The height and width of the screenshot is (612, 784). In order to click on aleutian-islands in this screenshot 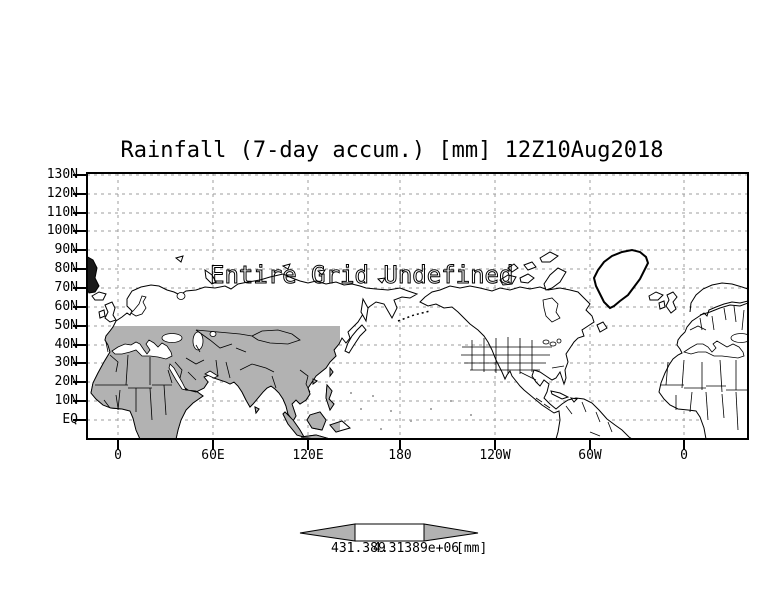, I will do `click(414, 316)`.